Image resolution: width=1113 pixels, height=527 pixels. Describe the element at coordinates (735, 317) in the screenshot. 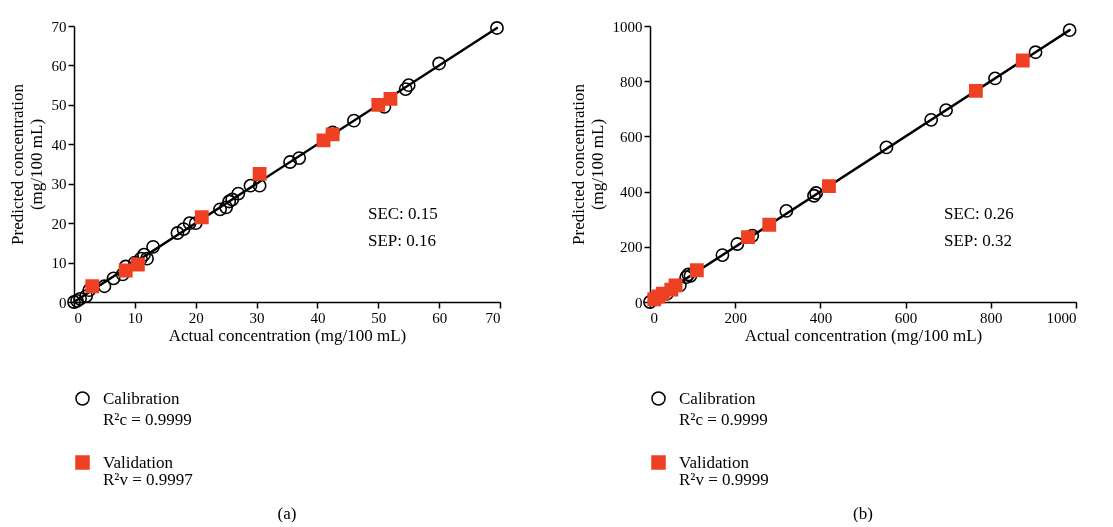

I see `x-tick-label: 200` at that location.